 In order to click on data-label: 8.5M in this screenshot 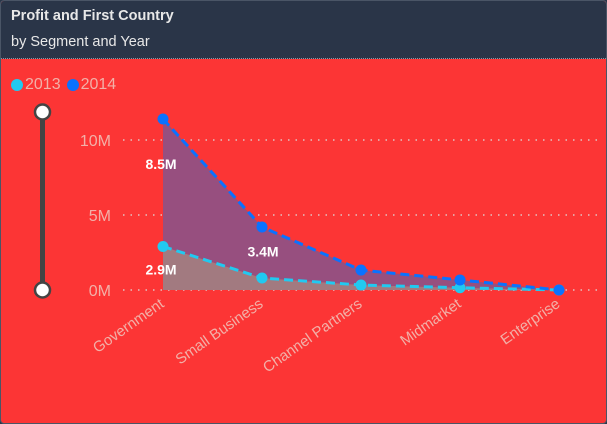, I will do `click(160, 164)`.